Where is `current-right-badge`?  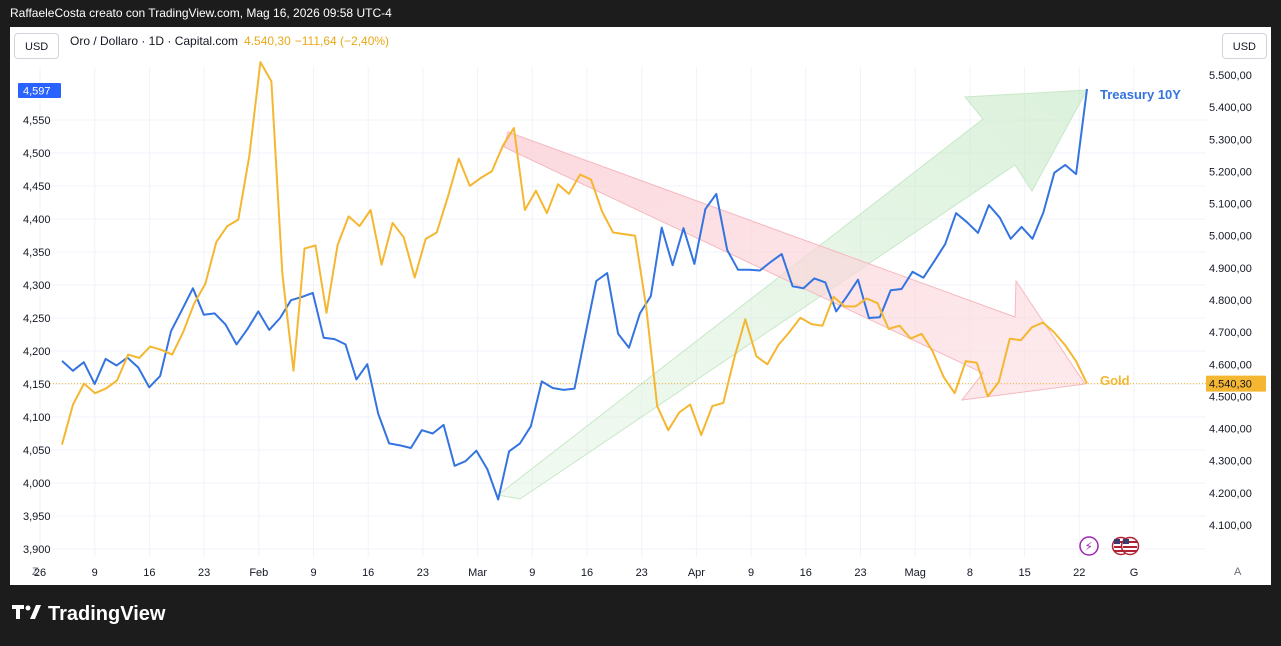 current-right-badge is located at coordinates (1236, 383).